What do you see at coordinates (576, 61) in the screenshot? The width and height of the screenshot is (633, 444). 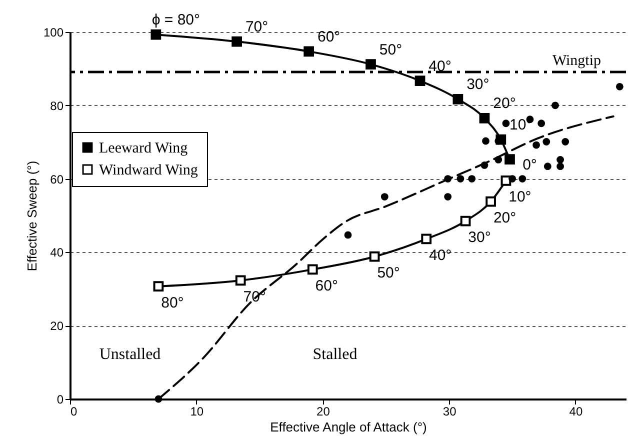 I see `ref-line-label: Wingtip` at bounding box center [576, 61].